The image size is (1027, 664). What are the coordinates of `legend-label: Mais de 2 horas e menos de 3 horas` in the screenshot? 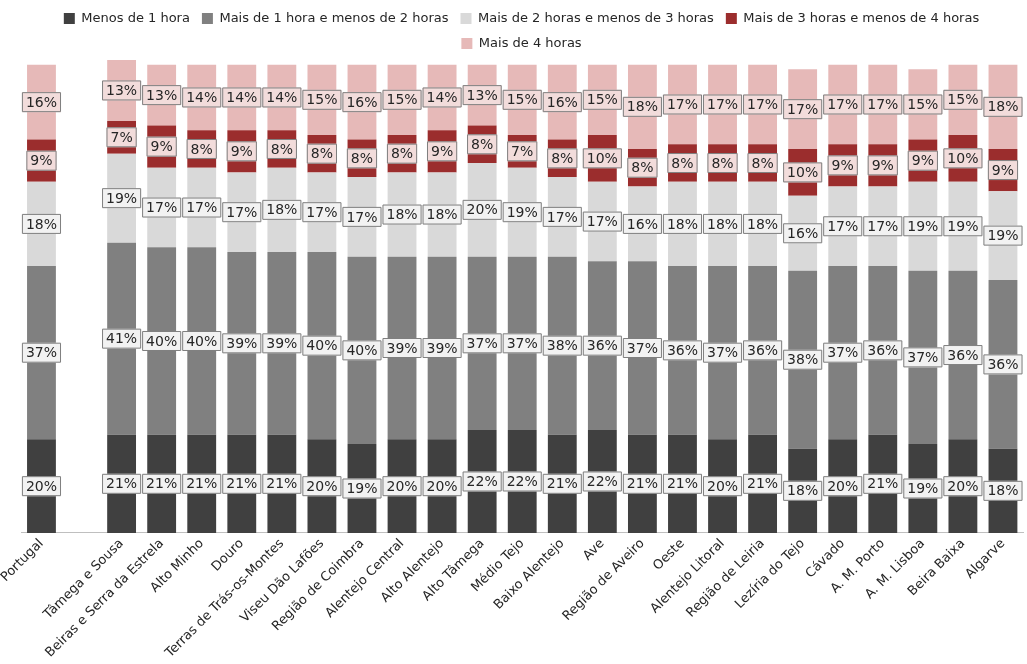 It's located at (596, 17).